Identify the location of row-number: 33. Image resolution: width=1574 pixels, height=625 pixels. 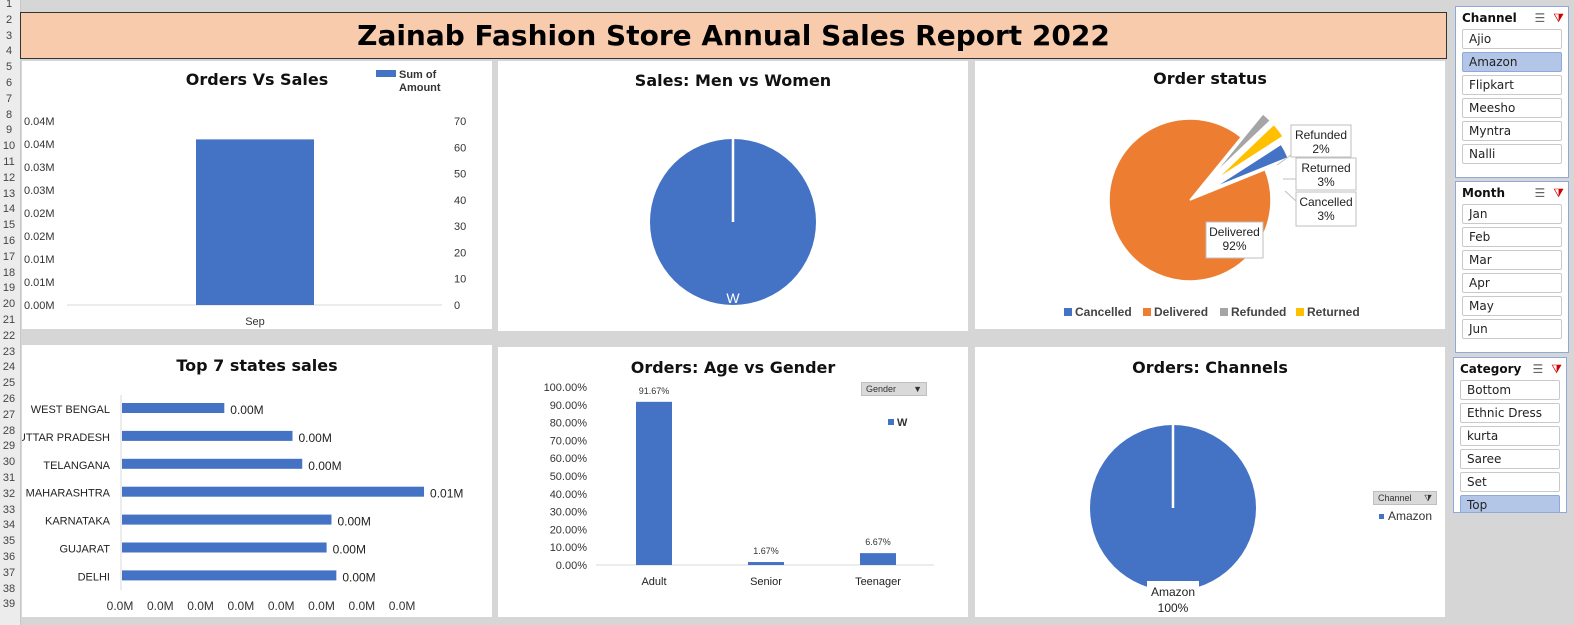
(9, 509).